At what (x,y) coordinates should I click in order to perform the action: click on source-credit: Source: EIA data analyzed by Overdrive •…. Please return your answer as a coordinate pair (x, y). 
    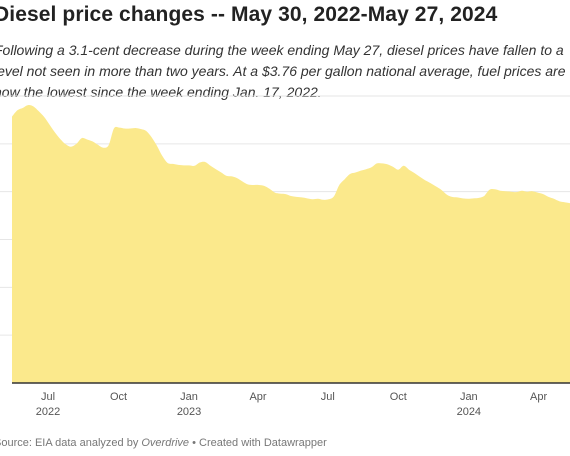
    Looking at the image, I should click on (163, 443).